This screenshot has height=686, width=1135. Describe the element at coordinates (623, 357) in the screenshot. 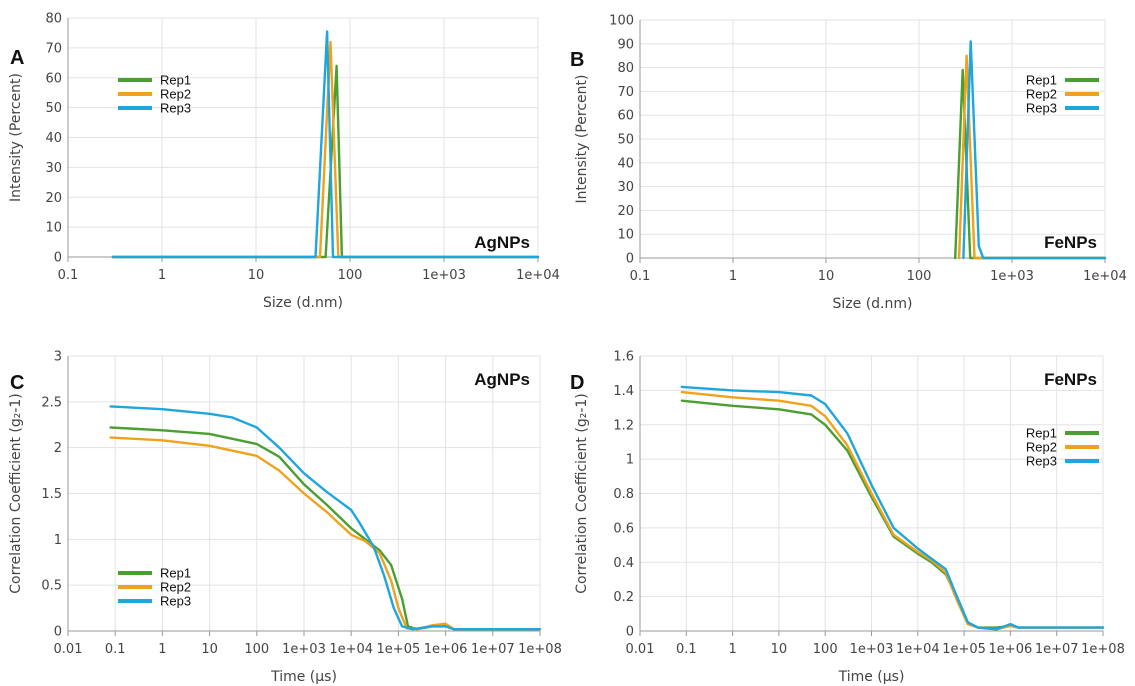

I see `y-tick-label: 1.6` at that location.